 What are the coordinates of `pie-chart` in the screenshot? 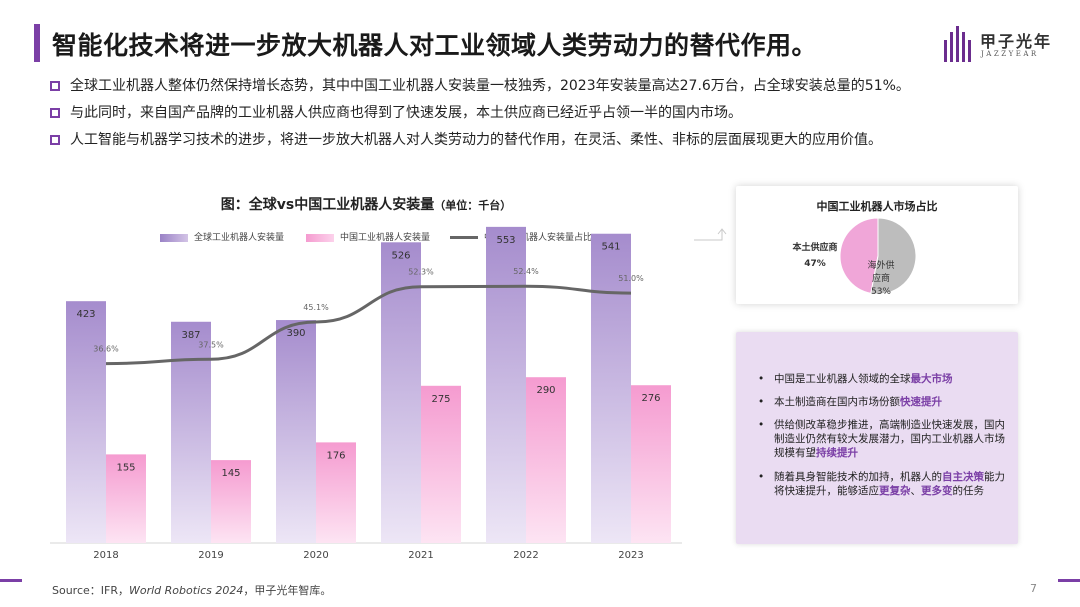 It's located at (878, 256).